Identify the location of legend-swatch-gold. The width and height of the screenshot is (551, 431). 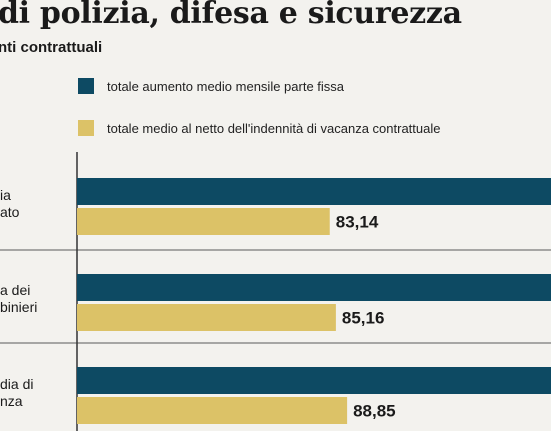
(86, 128).